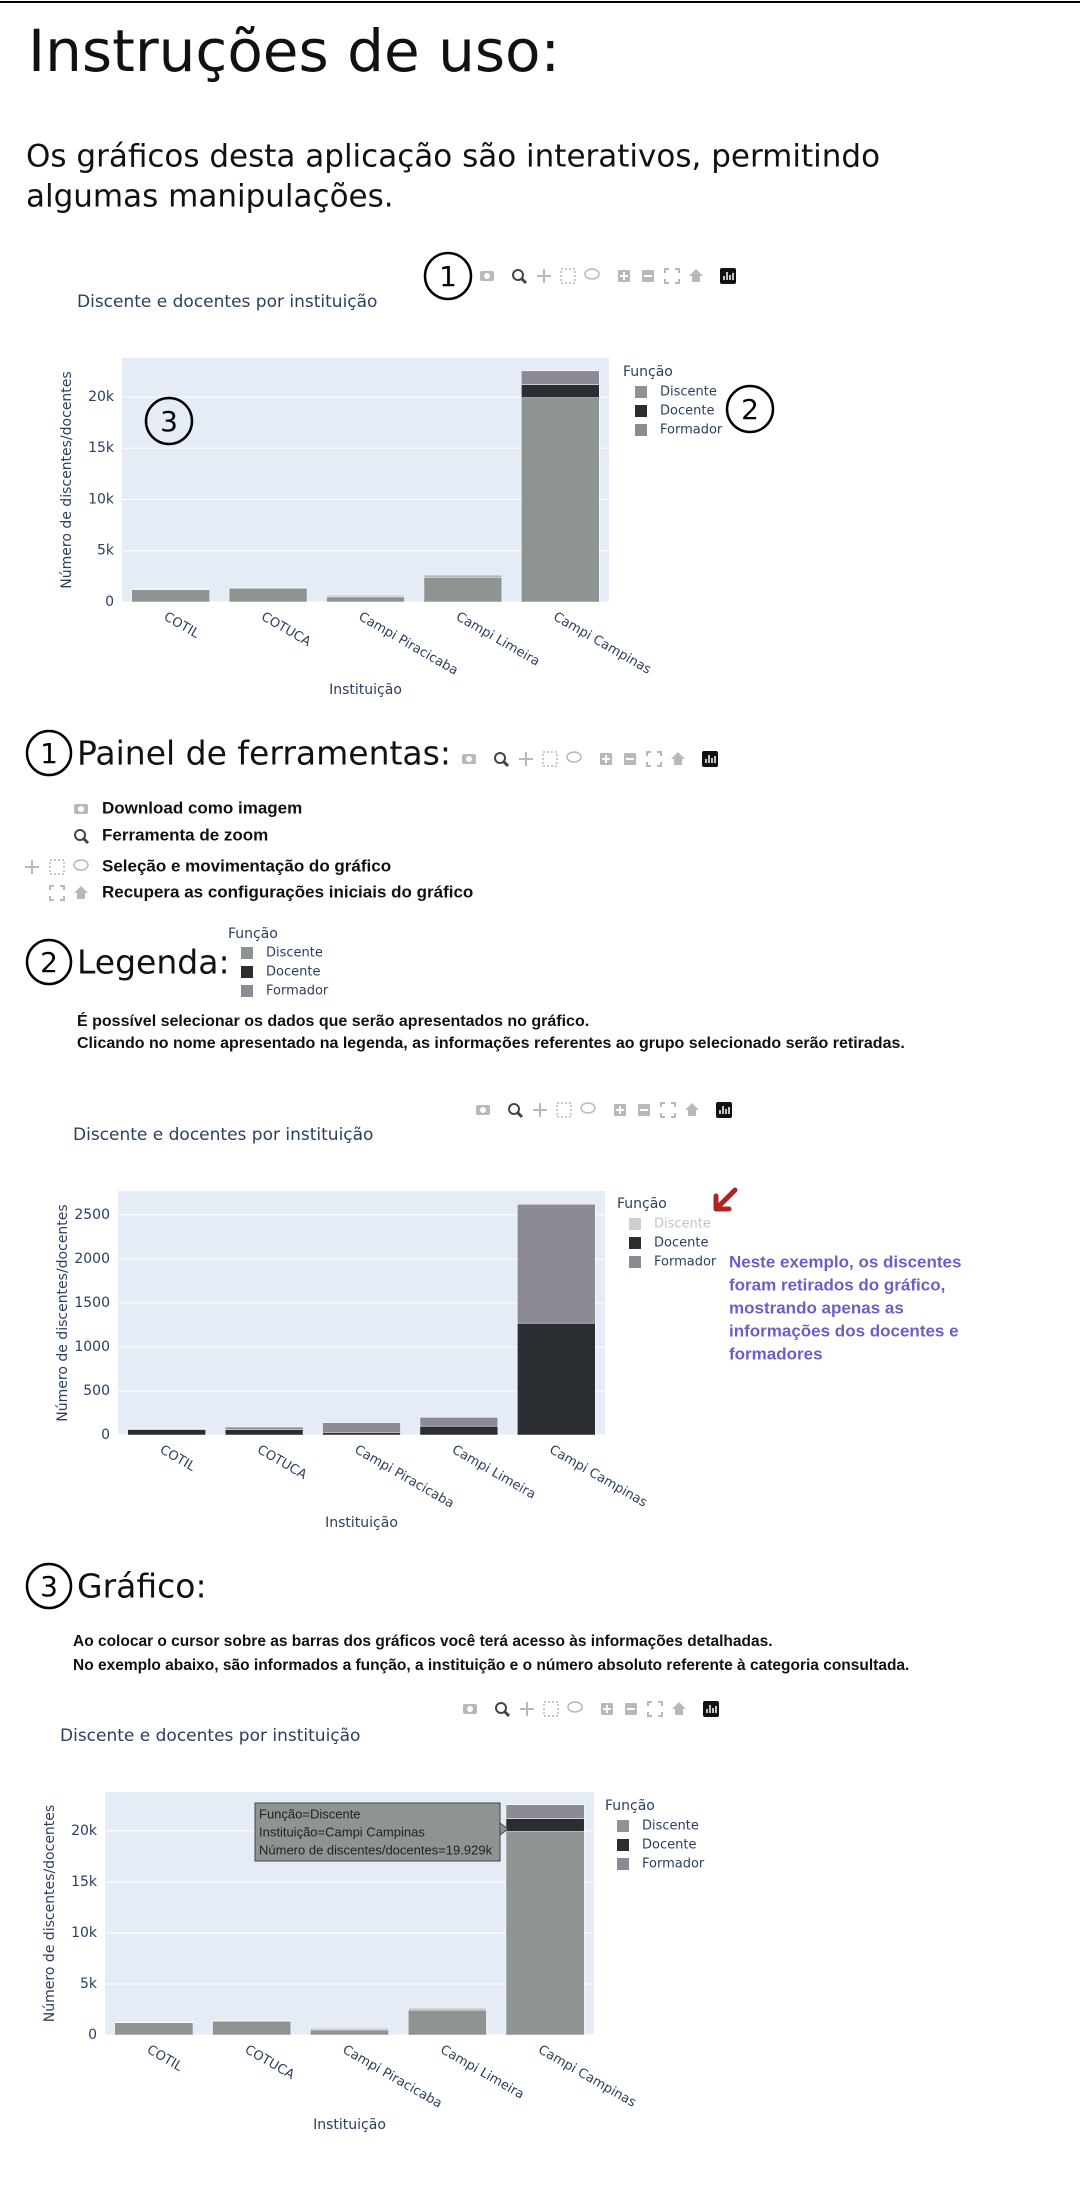 Image resolution: width=1080 pixels, height=2194 pixels. I want to click on page-title: Instruções de uso:, so click(294, 51).